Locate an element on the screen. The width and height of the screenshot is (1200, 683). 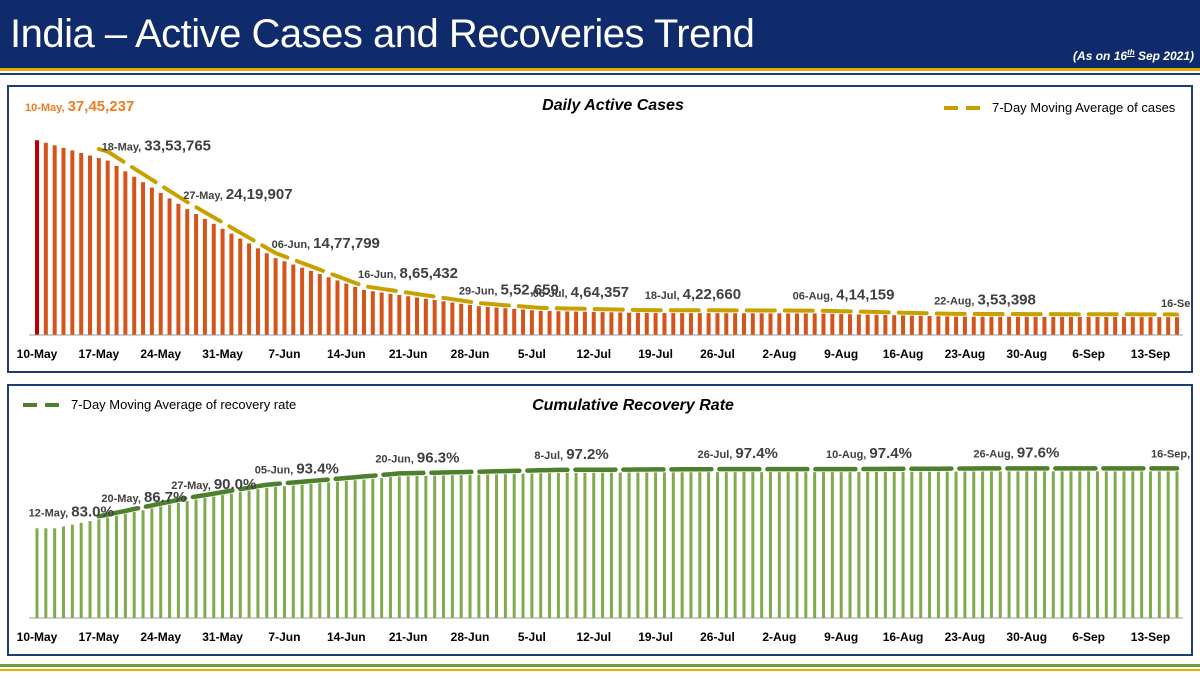
legend-label: 7-Day Moving Average of recovery rate is located at coordinates (183, 404).